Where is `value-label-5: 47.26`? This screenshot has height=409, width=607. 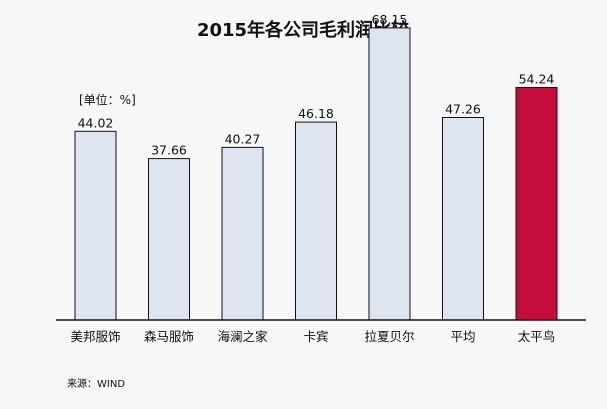 value-label-5: 47.26 is located at coordinates (463, 109).